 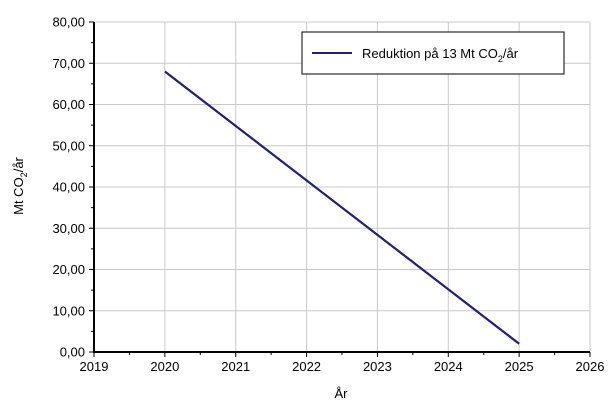 I want to click on x-tick-label: 2024, so click(x=448, y=366).